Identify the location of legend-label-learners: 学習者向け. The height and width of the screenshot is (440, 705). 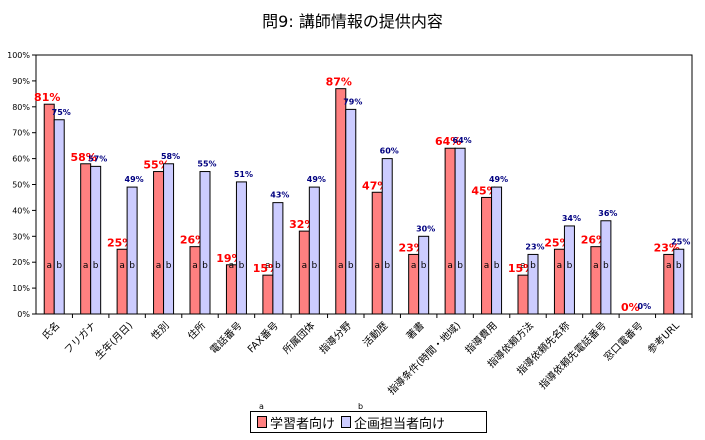
(303, 424).